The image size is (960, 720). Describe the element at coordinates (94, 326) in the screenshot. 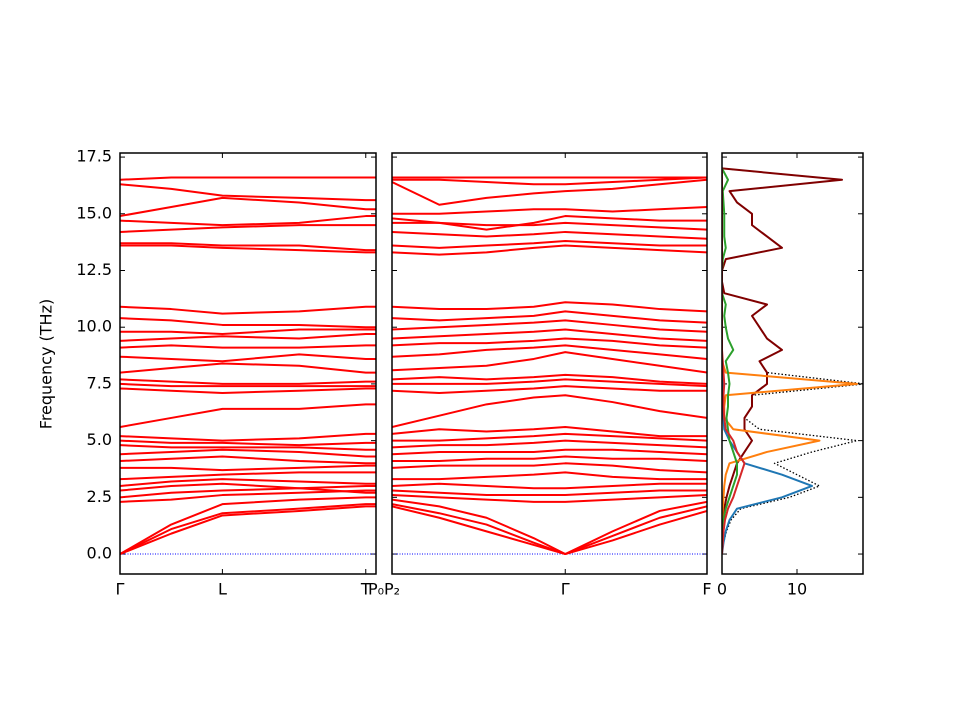

I see `y-tick-label: 10.0` at that location.